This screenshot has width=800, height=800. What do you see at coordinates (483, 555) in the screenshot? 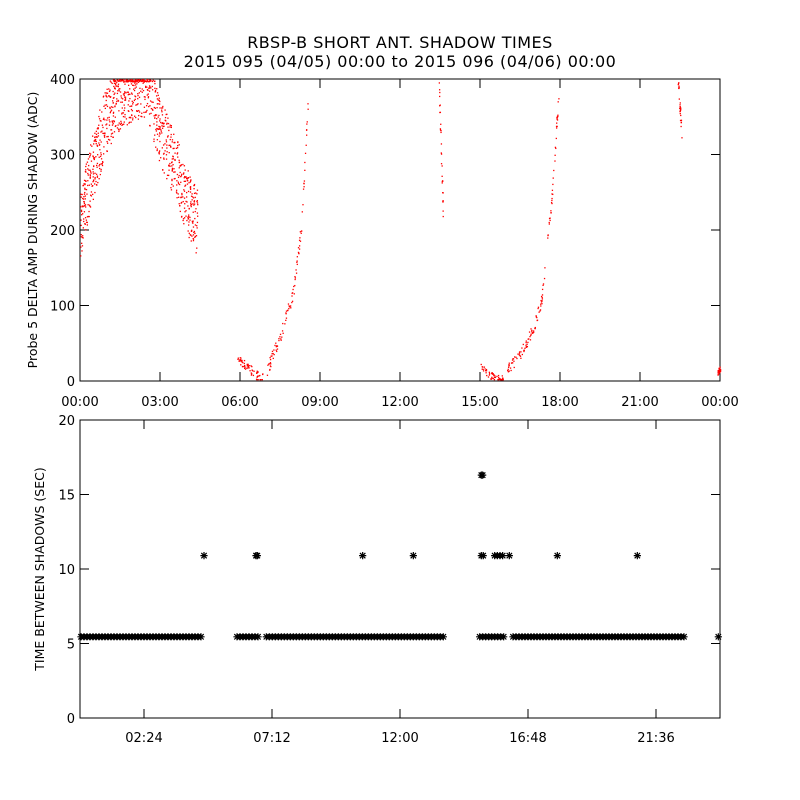
I see `interval-point` at bounding box center [483, 555].